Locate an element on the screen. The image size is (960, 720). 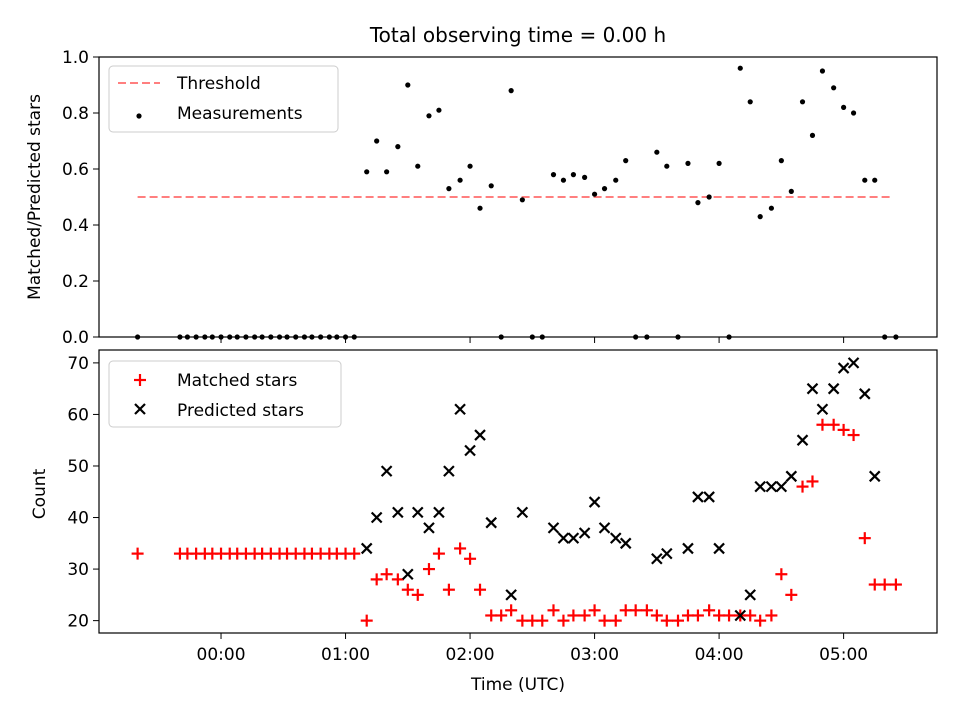
y-tick-label: 30 is located at coordinates (78, 570).